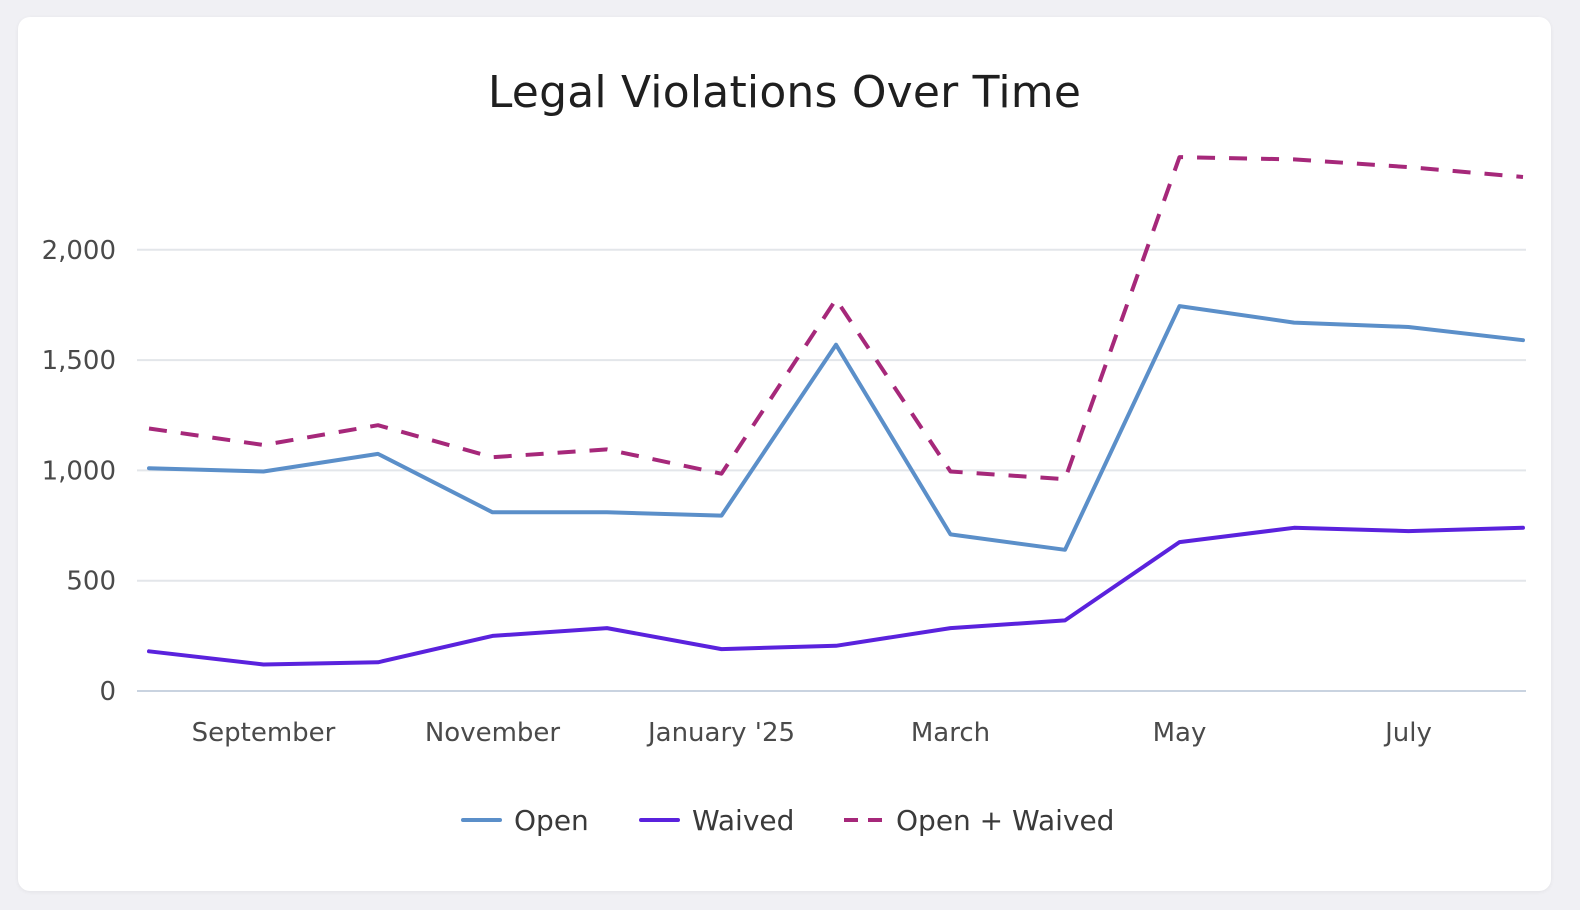  What do you see at coordinates (720, 733) in the screenshot?
I see `x-tick-label: January '25` at bounding box center [720, 733].